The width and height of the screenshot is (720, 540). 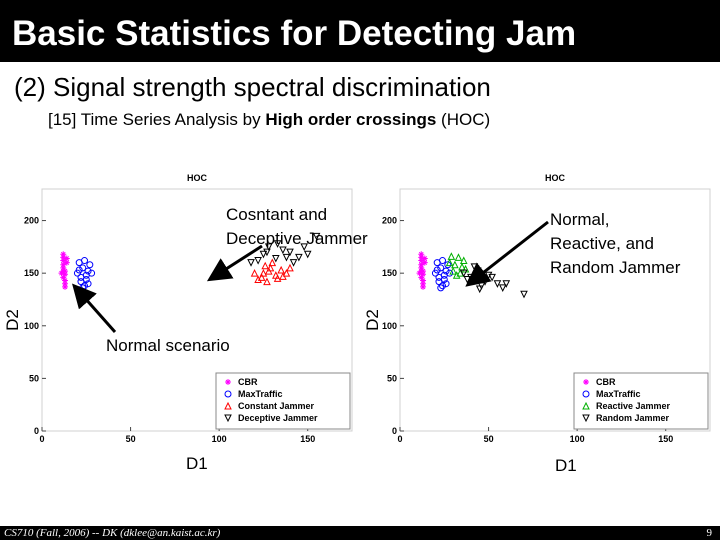 I want to click on series-deceptive-jammer, so click(x=284, y=249).